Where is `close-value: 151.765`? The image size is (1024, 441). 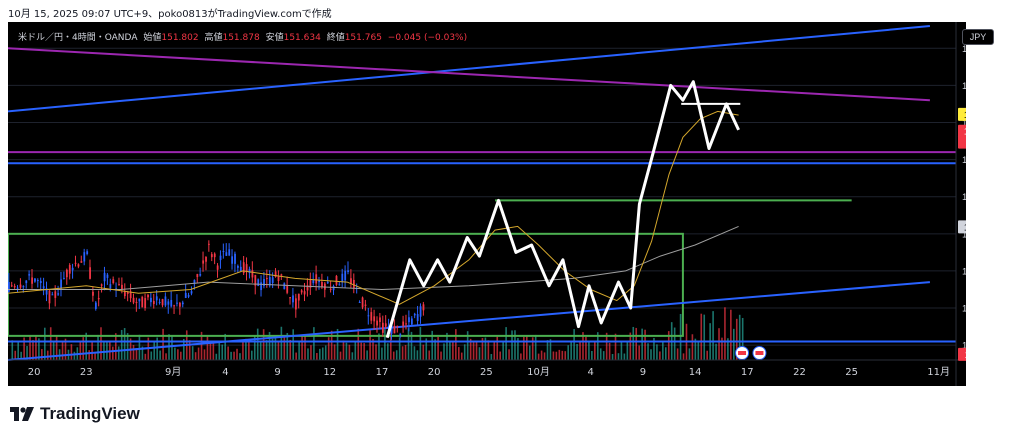 close-value: 151.765 is located at coordinates (363, 38).